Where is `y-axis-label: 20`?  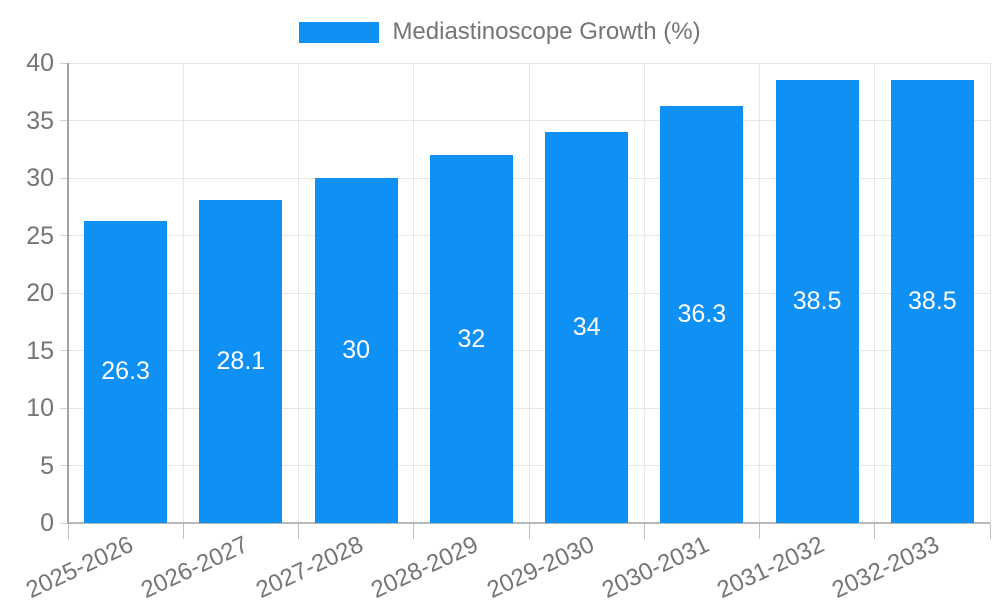 y-axis-label: 20 is located at coordinates (40, 293).